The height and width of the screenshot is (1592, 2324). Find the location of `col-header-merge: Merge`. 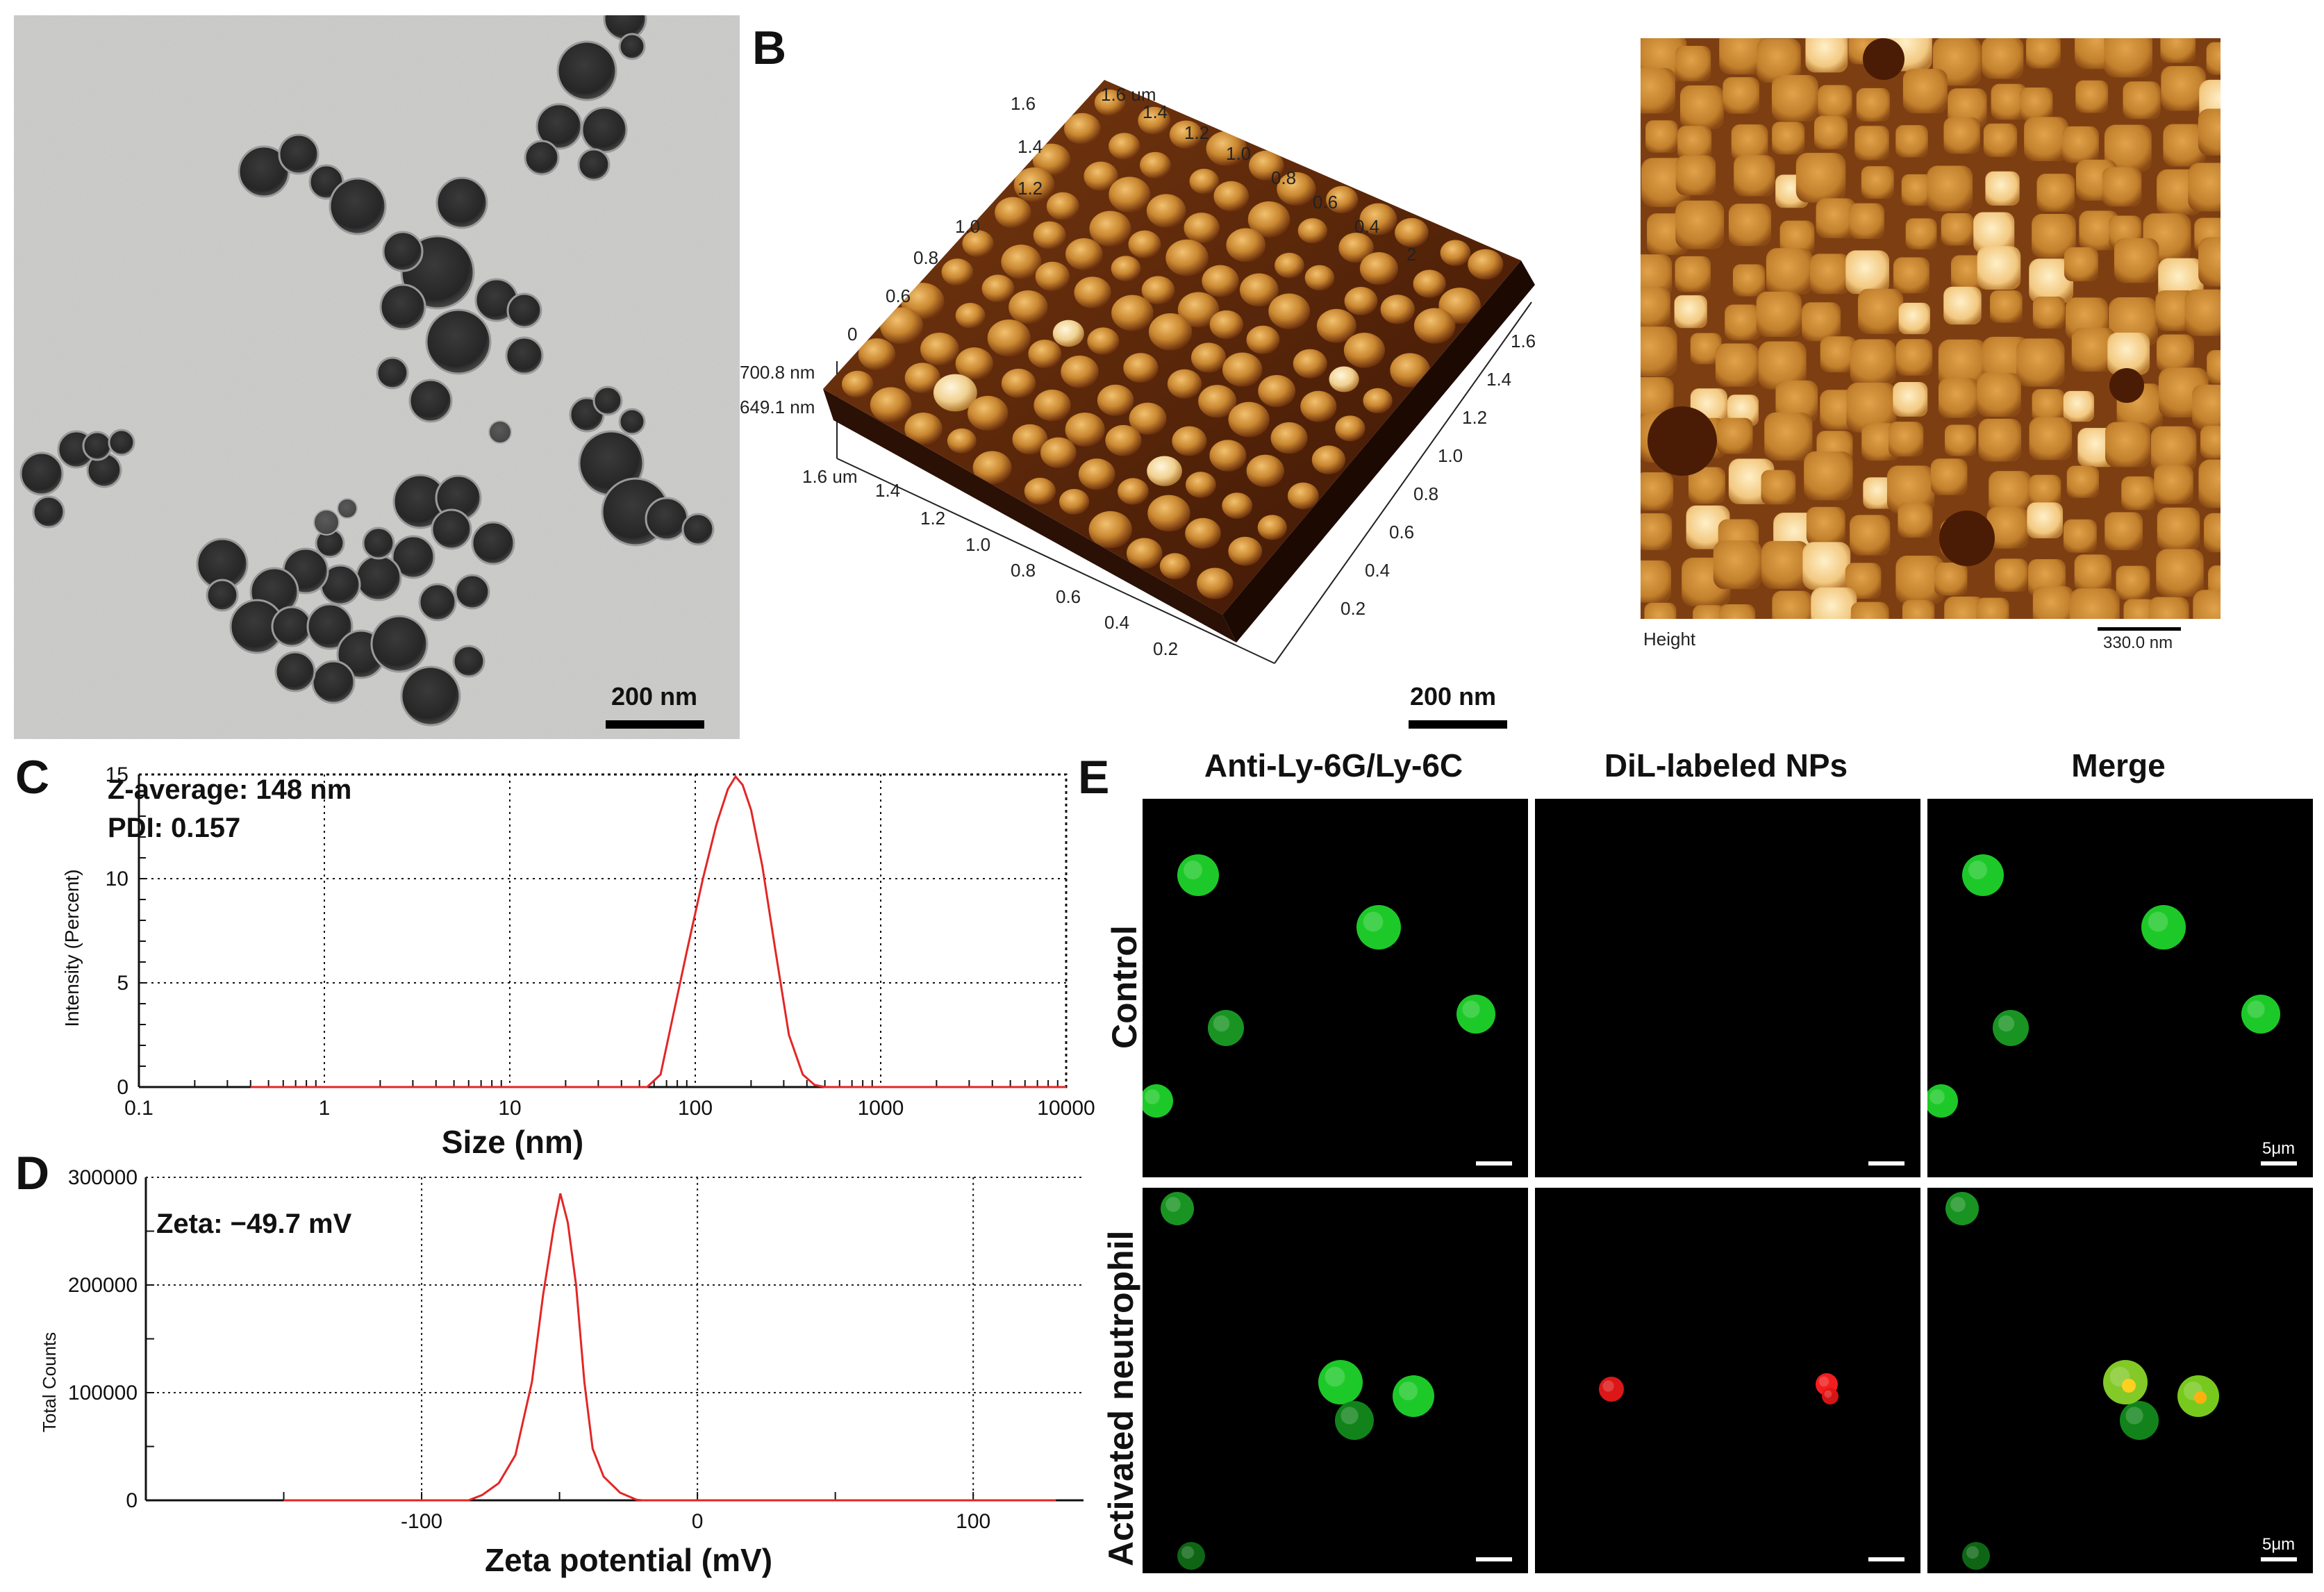

col-header-merge: Merge is located at coordinates (2118, 765).